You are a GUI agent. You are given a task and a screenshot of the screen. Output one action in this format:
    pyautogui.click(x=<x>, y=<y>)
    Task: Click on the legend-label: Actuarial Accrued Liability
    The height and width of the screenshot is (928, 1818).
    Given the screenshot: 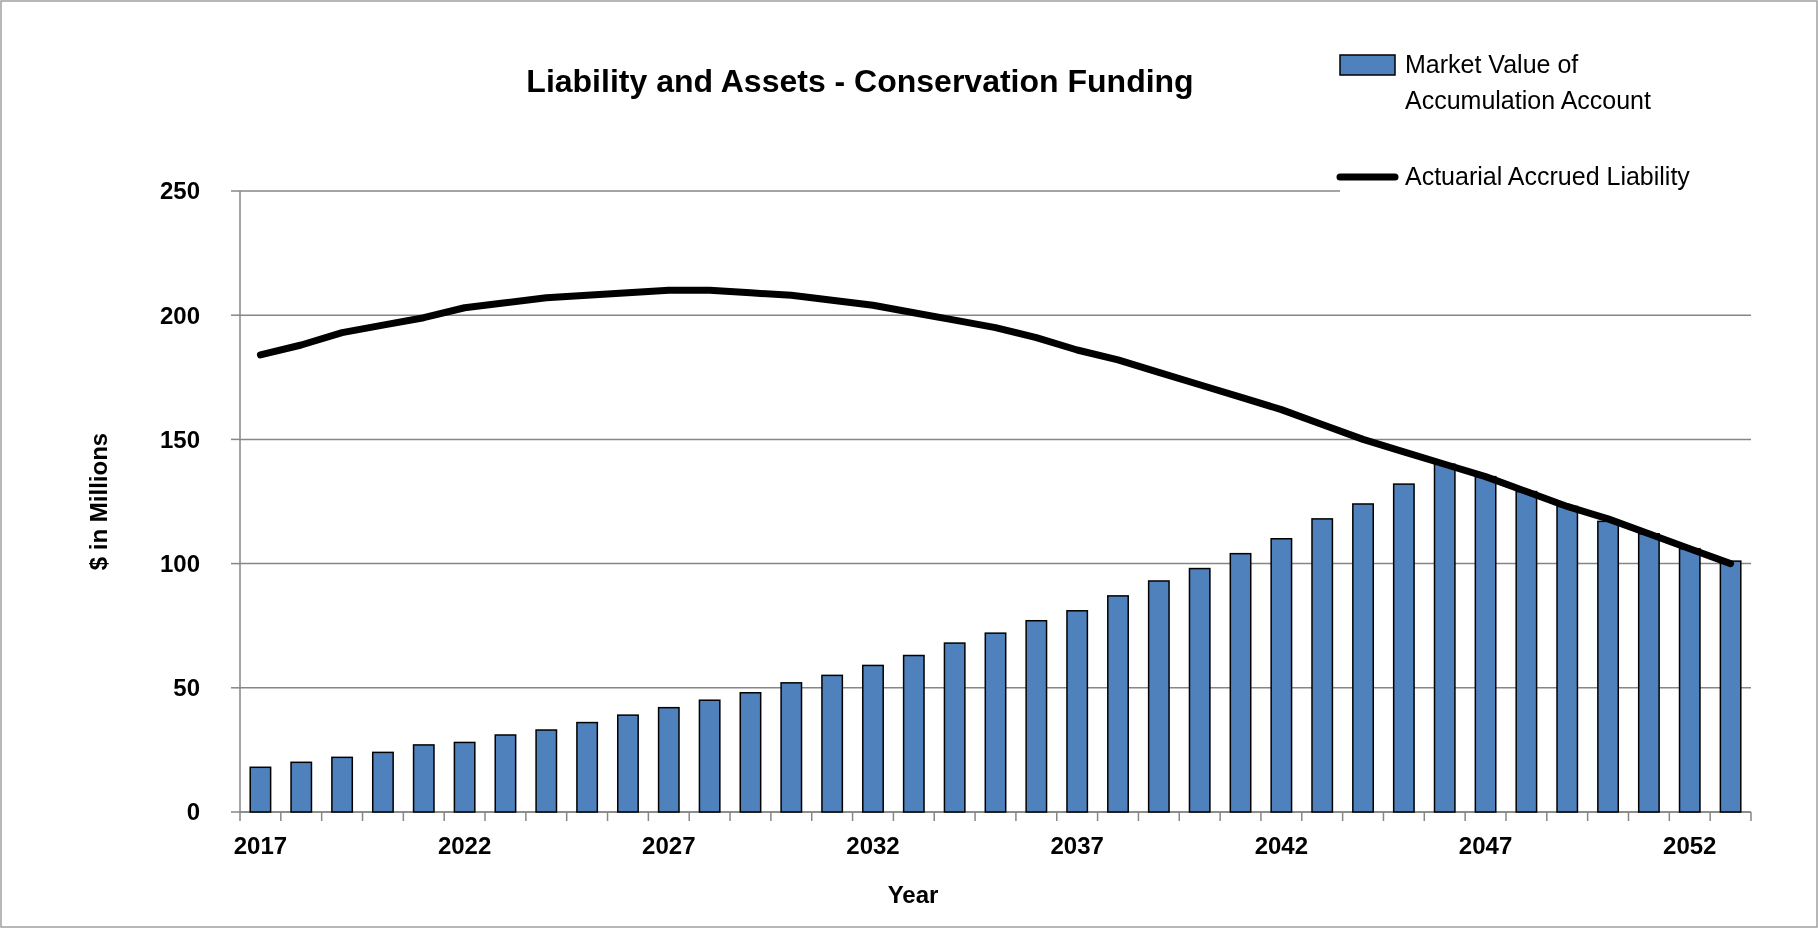 What is the action you would take?
    pyautogui.click(x=1548, y=176)
    